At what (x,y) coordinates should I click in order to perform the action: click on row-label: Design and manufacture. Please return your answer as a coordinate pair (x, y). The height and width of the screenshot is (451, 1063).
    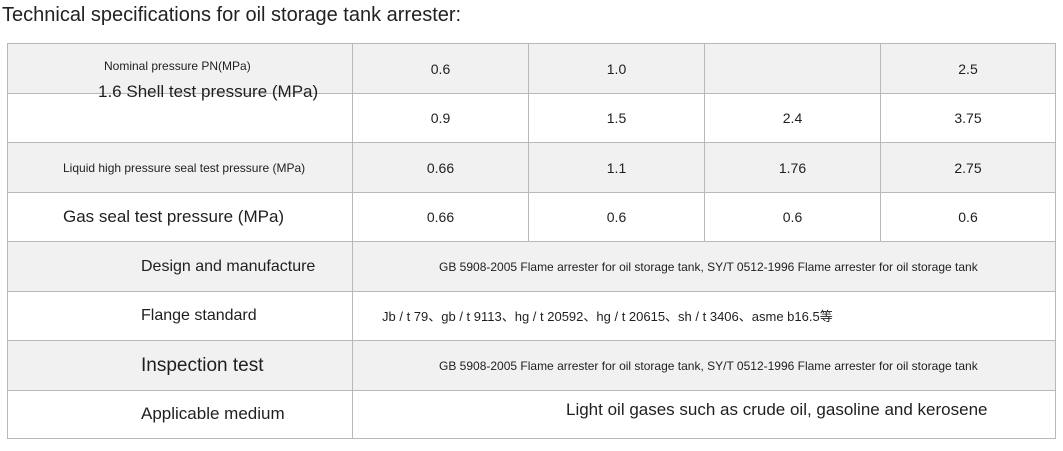
    Looking at the image, I should click on (228, 266).